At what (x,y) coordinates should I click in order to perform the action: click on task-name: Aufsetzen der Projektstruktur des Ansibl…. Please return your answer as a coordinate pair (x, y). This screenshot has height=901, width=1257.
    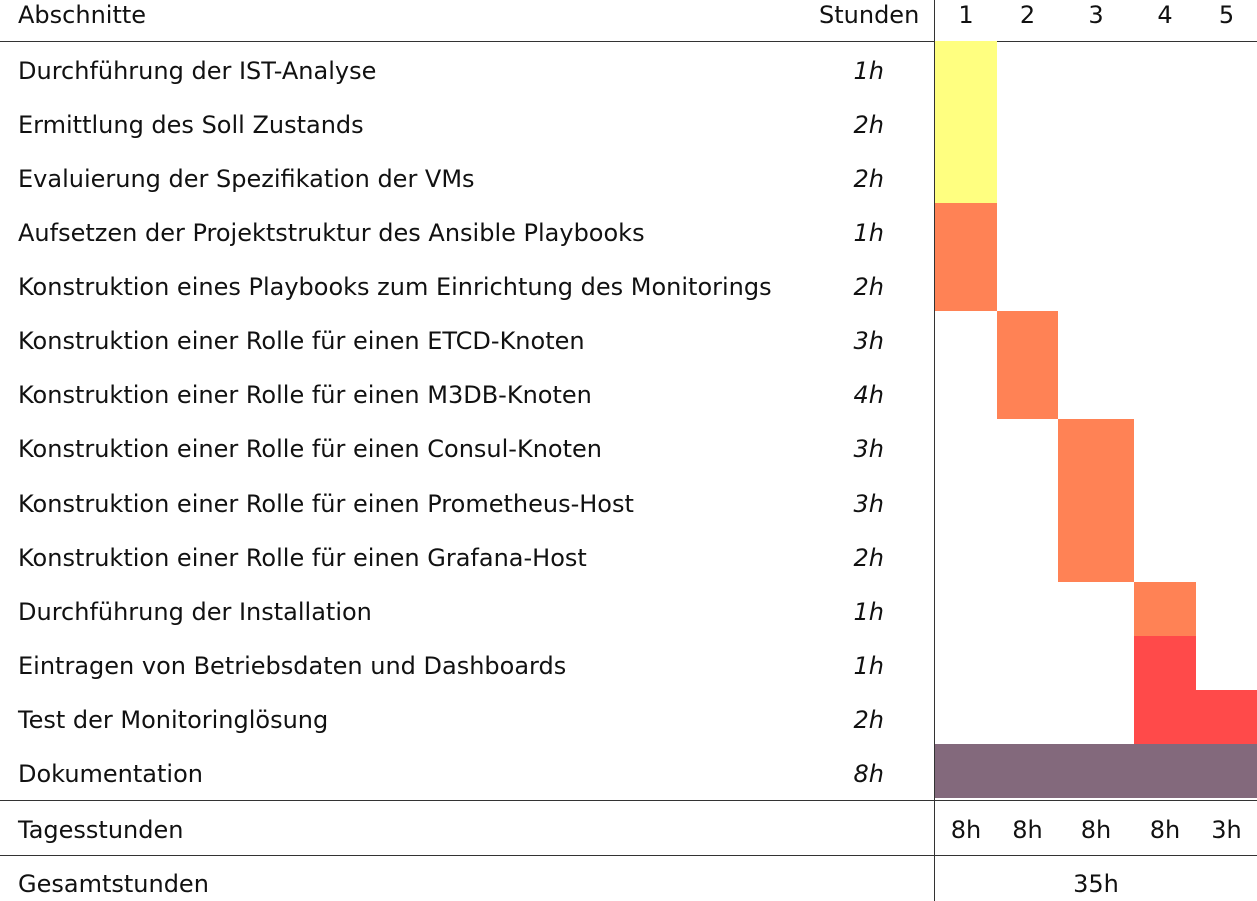
    Looking at the image, I should click on (331, 233).